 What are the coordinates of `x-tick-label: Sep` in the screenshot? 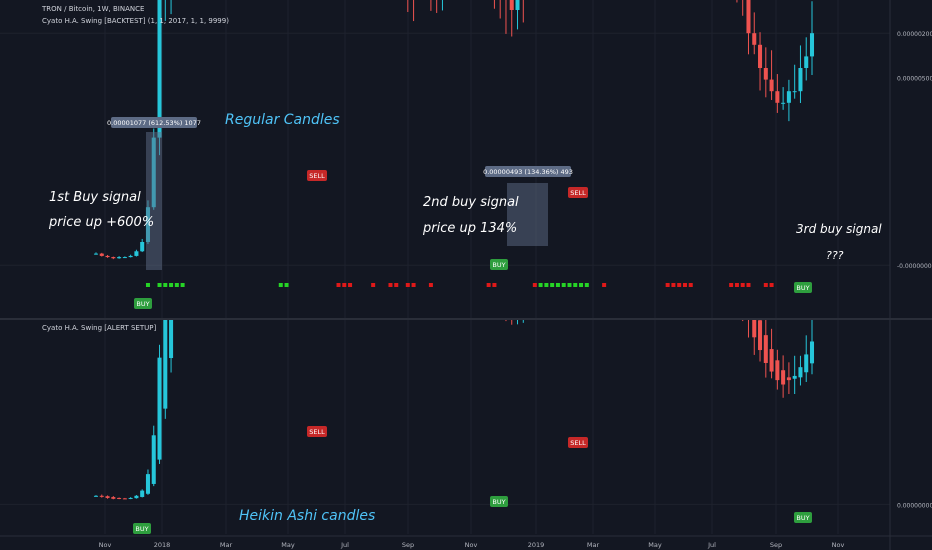 It's located at (408, 545).